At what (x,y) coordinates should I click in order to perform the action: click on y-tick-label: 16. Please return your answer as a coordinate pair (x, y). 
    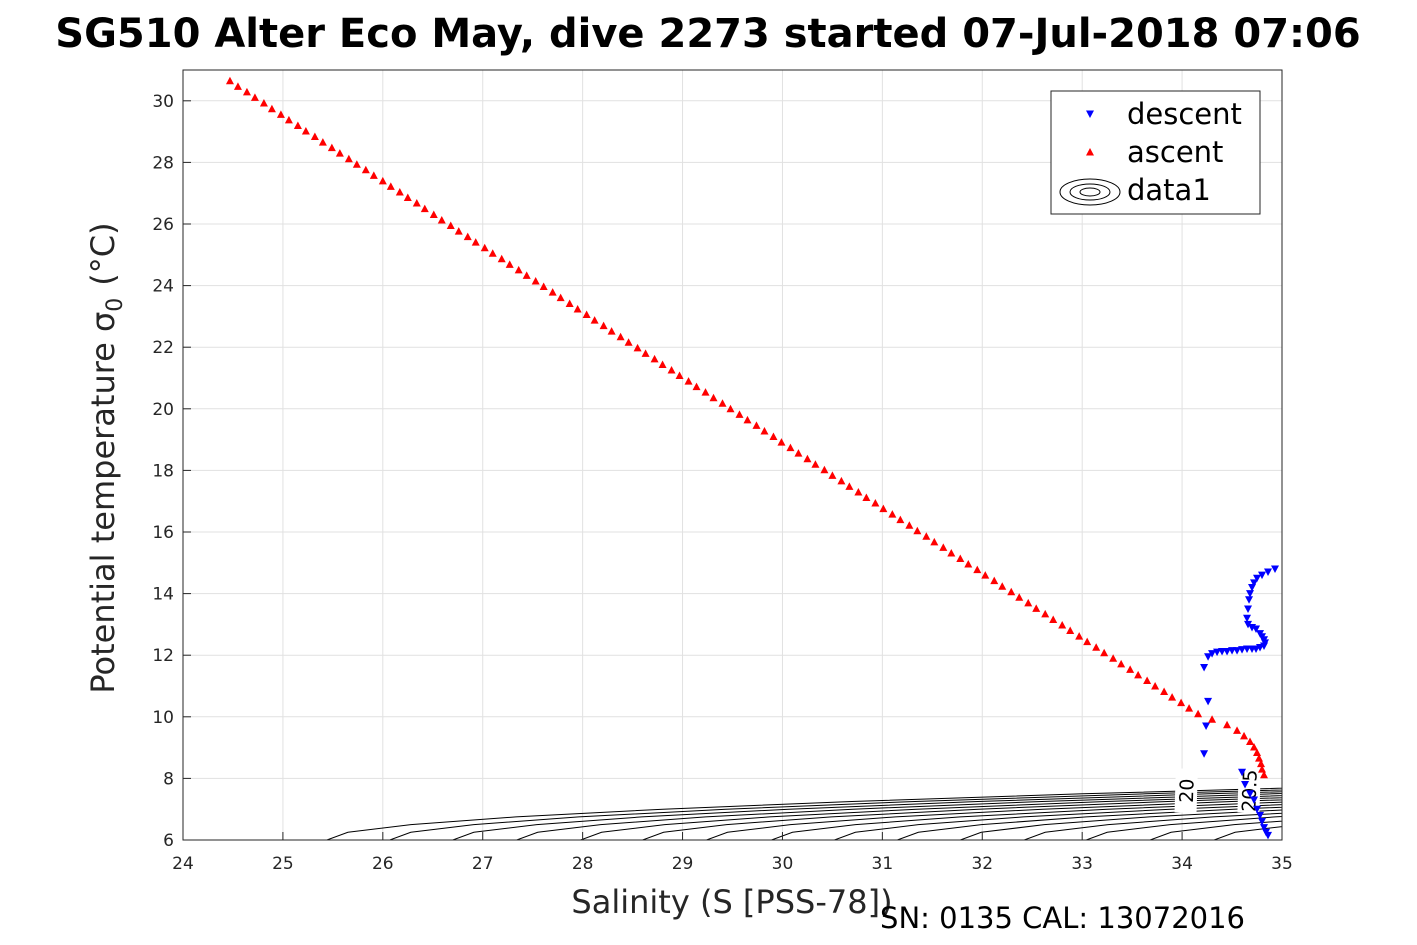
    Looking at the image, I should click on (163, 533).